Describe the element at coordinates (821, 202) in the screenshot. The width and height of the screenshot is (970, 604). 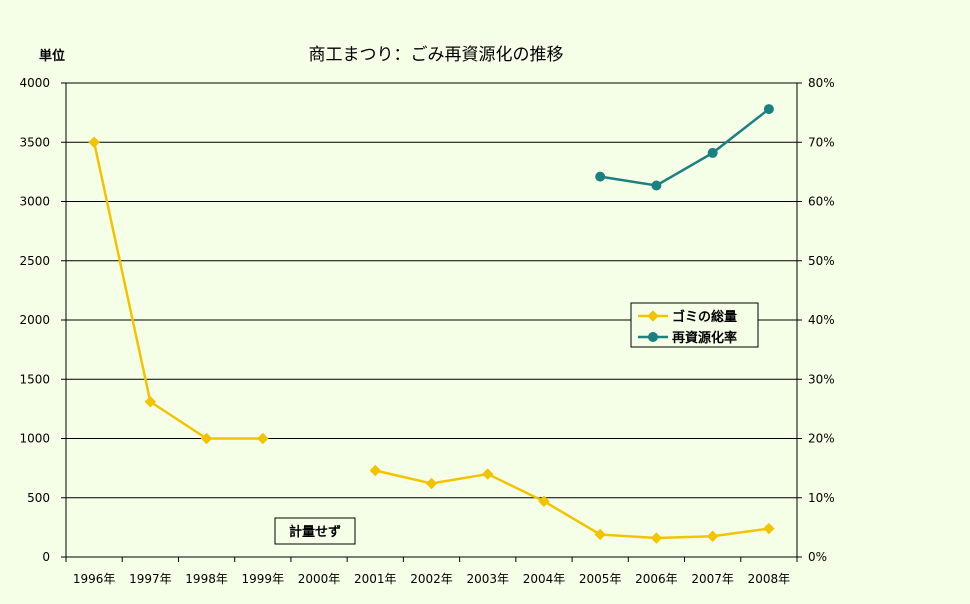
I see `y-right-tick-label: 60%` at that location.